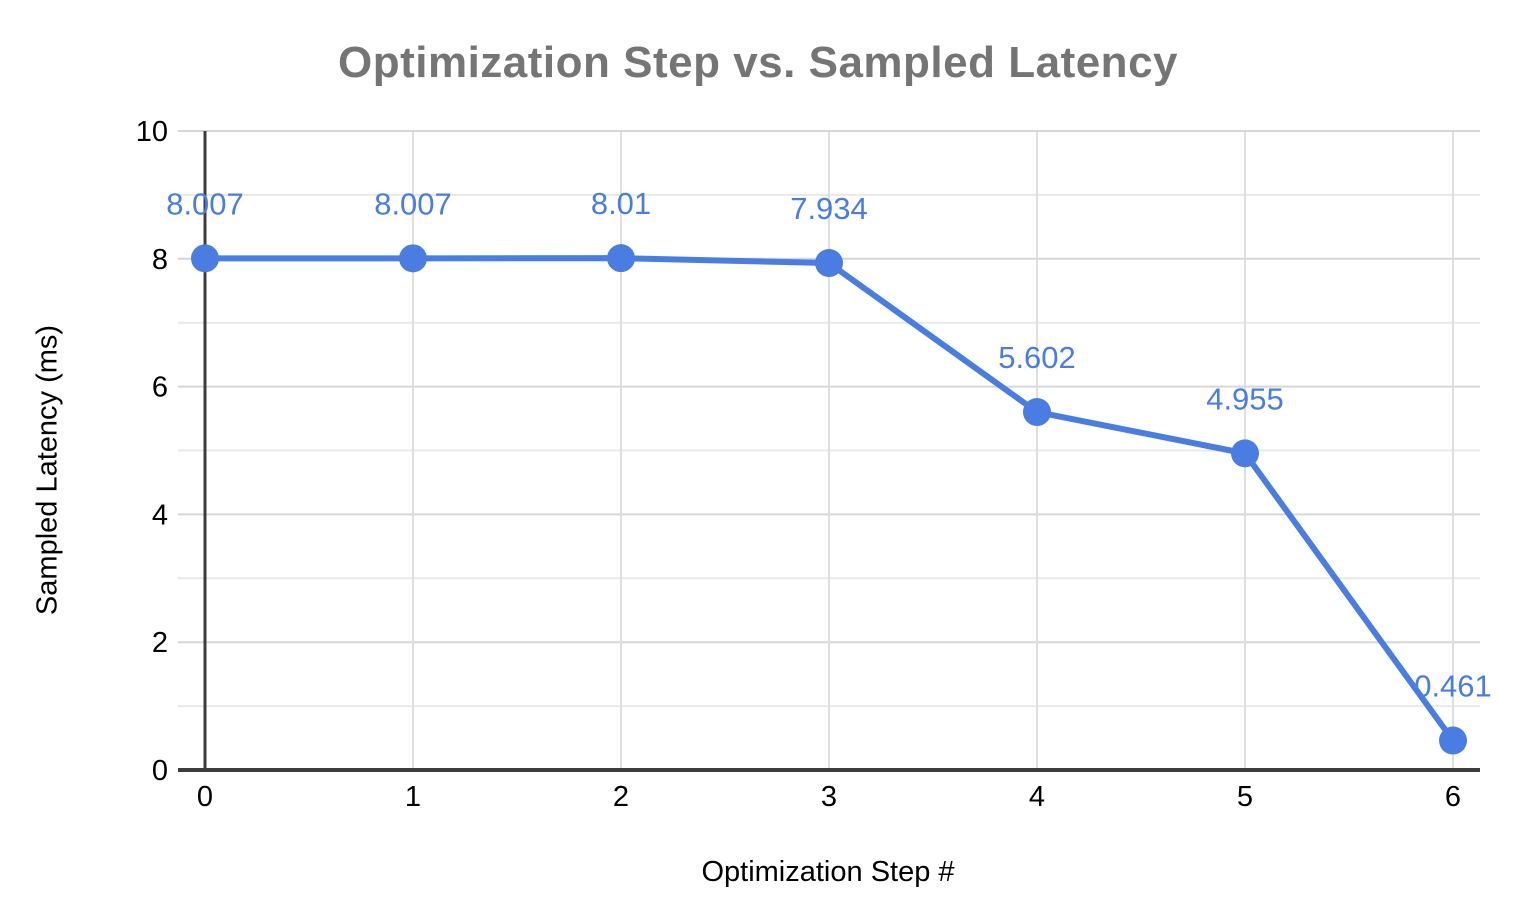 Image resolution: width=1522 pixels, height=920 pixels. What do you see at coordinates (1453, 797) in the screenshot?
I see `x-tick-label: 6` at bounding box center [1453, 797].